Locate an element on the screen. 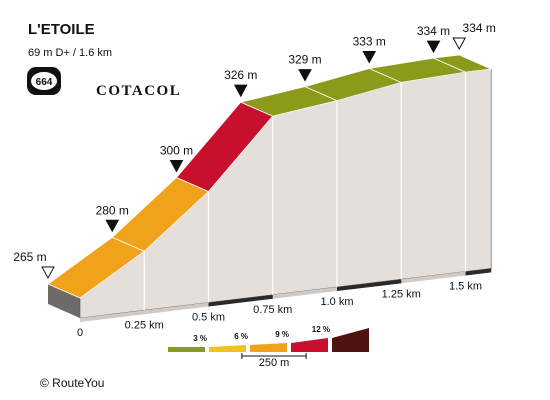  side-face is located at coordinates (64, 301).